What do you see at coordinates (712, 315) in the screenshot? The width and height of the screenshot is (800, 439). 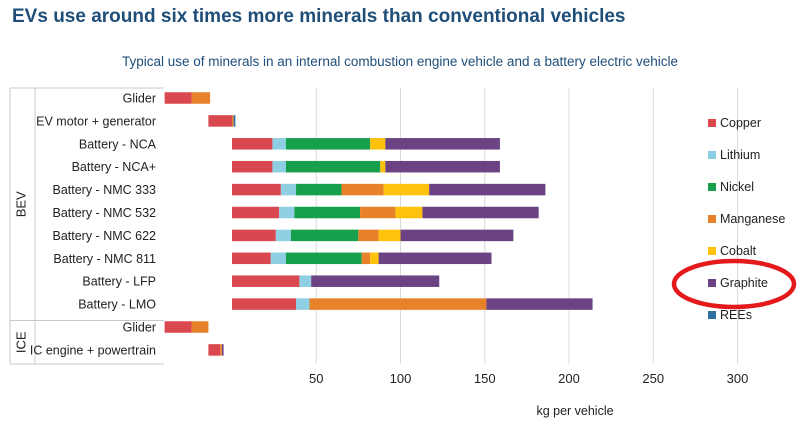 I see `legend-swatch-rees` at bounding box center [712, 315].